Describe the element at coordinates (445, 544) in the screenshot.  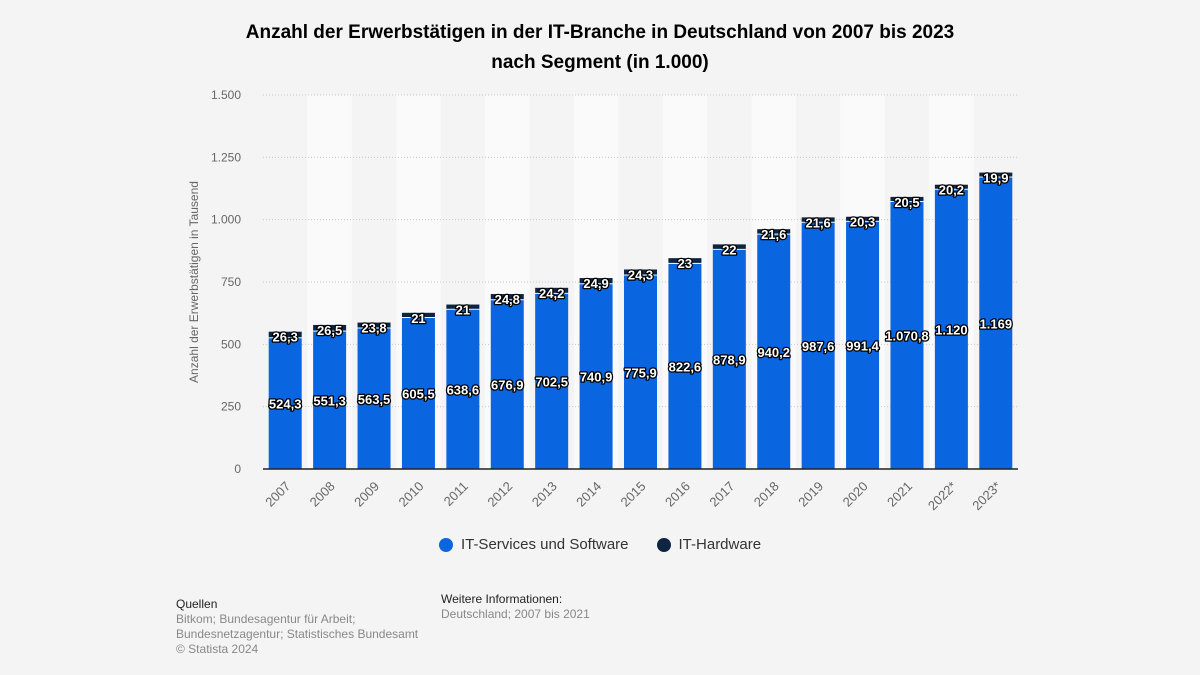
I see `legend-marker-it-services` at that location.